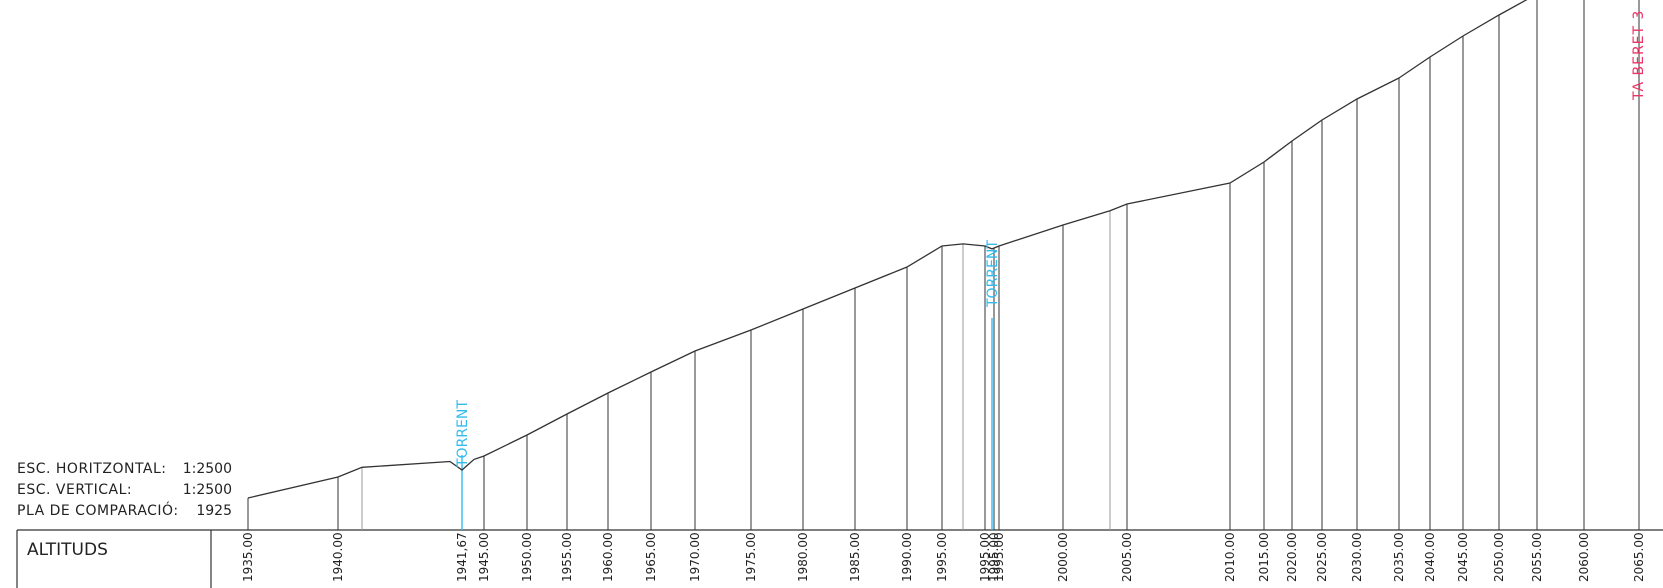 The image size is (1663, 588). Describe the element at coordinates (1399, 557) in the screenshot. I see `station-elevation-label: 2035.00` at that location.